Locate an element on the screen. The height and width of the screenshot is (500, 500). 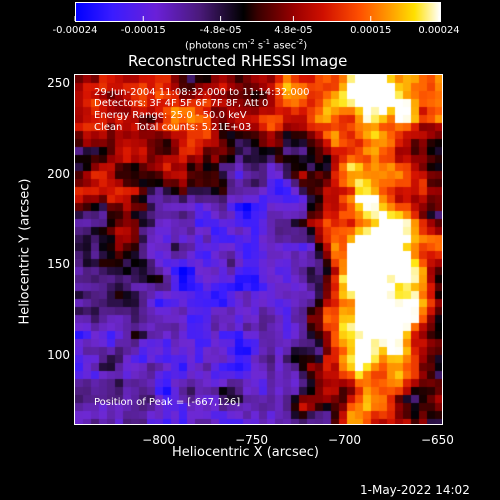
colorbar is located at coordinates (258, 12).